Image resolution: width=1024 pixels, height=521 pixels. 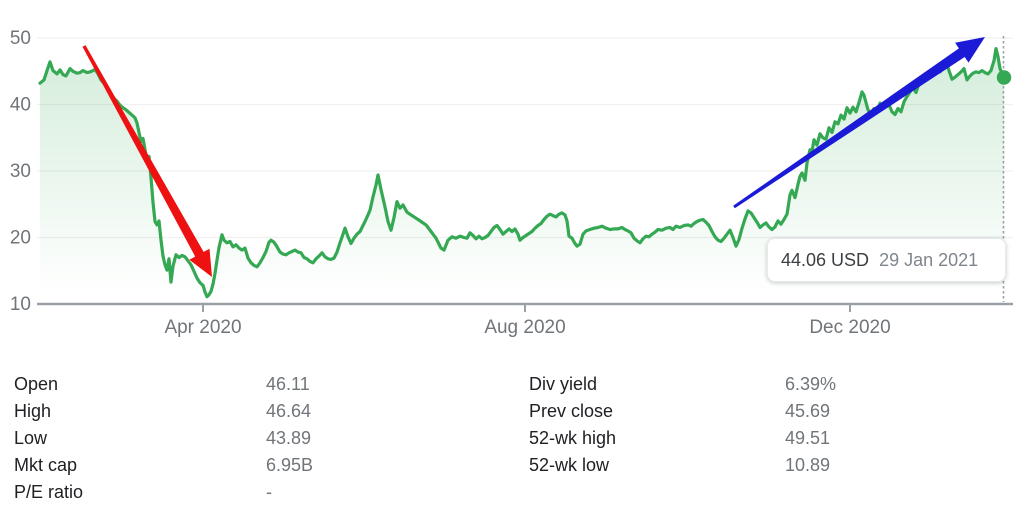 What do you see at coordinates (20, 38) in the screenshot?
I see `y-tick-label-50: 50` at bounding box center [20, 38].